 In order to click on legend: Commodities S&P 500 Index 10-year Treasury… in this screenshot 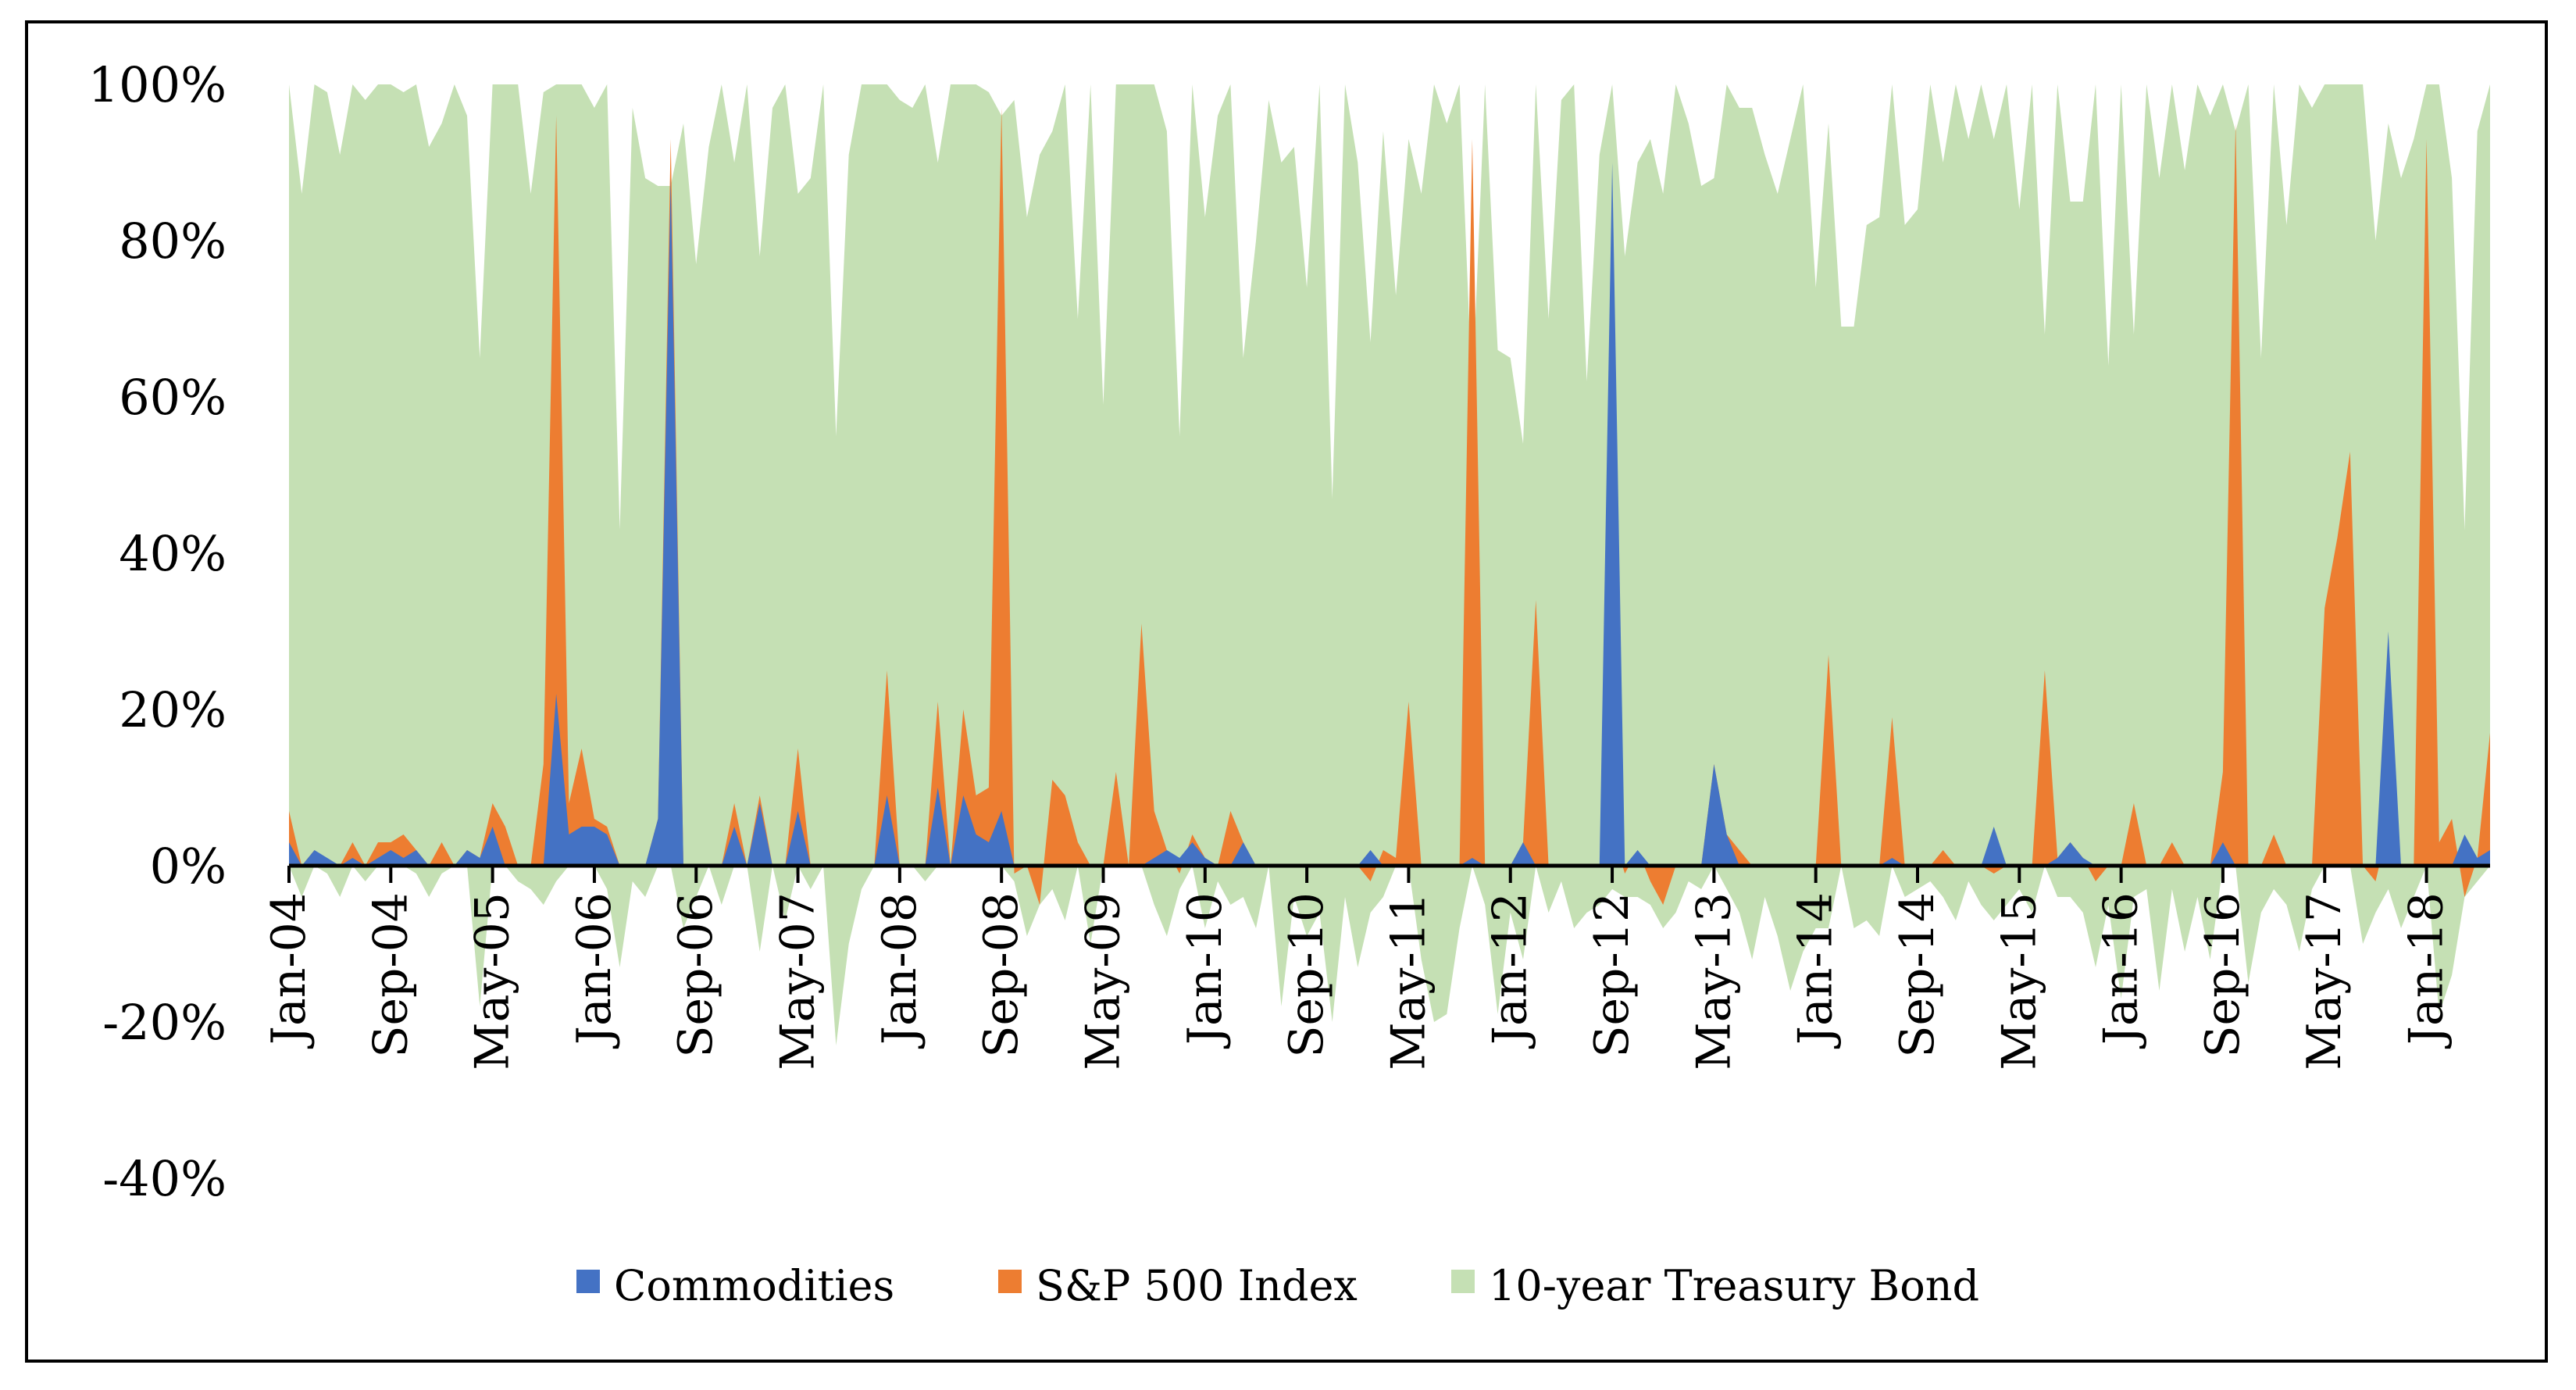, I will do `click(1277, 1285)`.